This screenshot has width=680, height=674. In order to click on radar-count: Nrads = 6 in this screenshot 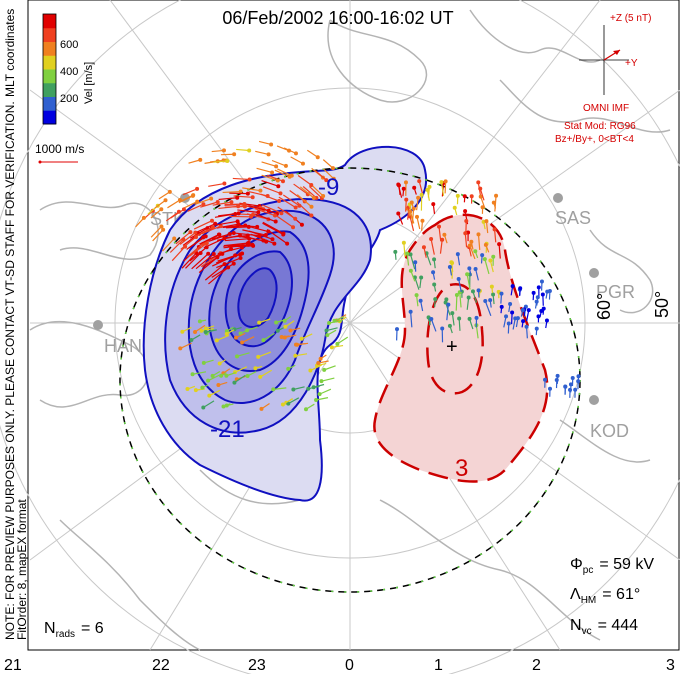, I will do `click(74, 630)`.